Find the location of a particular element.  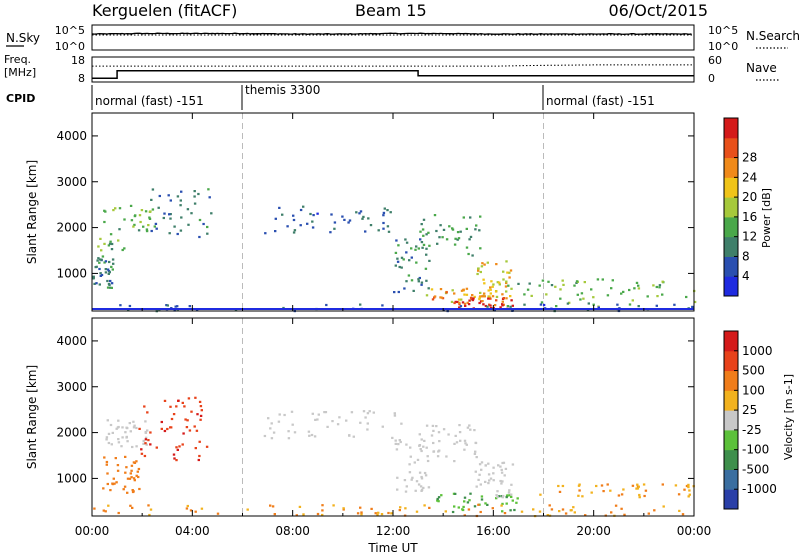

x-tick-label: 00:00 is located at coordinates (694, 531).